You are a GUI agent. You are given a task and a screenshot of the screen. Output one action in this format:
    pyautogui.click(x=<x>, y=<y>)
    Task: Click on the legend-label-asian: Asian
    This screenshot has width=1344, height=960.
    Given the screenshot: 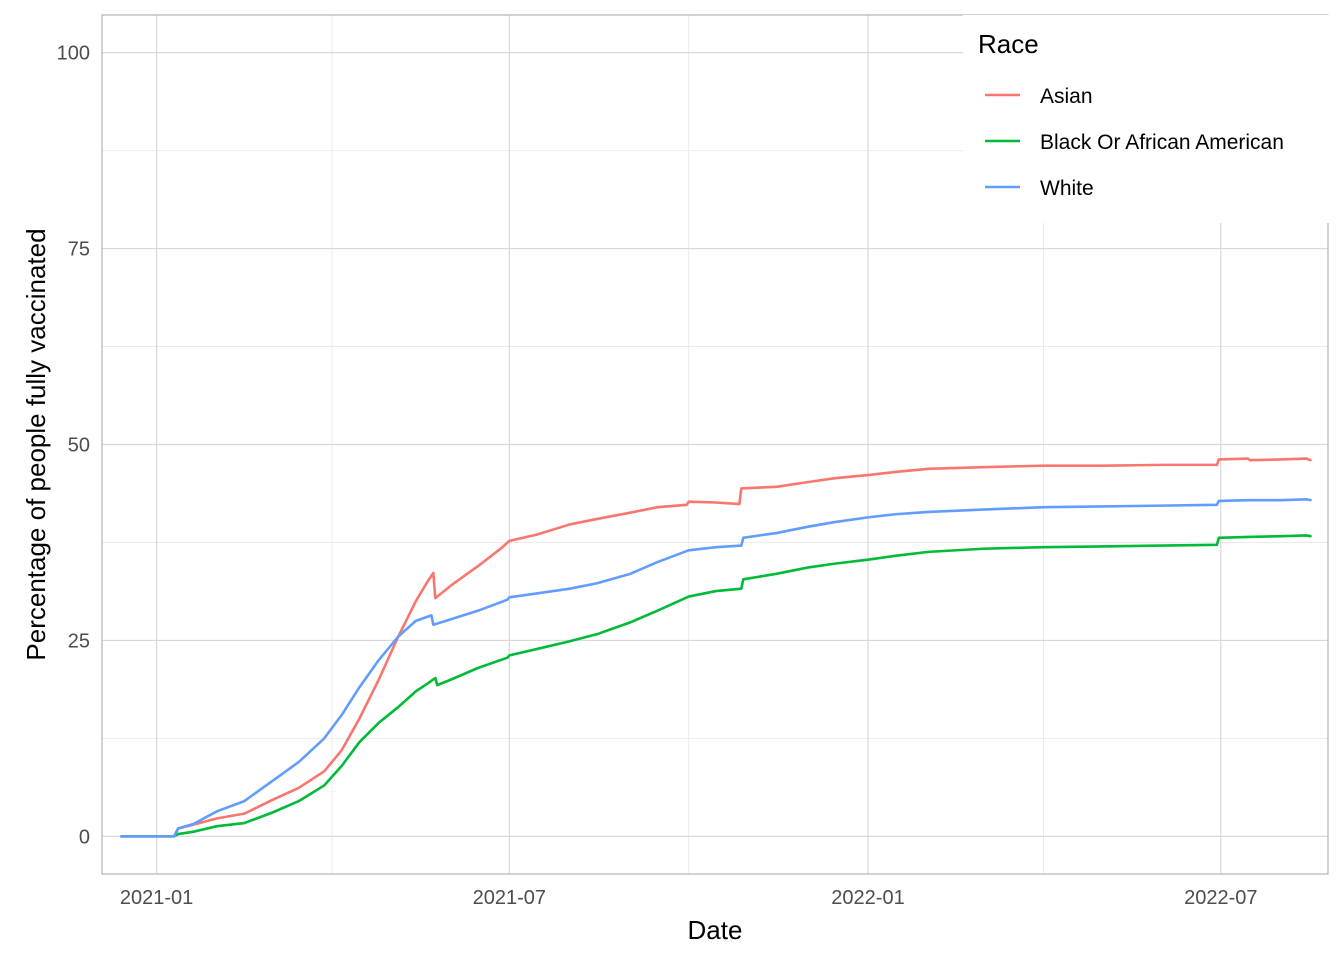 What is the action you would take?
    pyautogui.click(x=1066, y=96)
    